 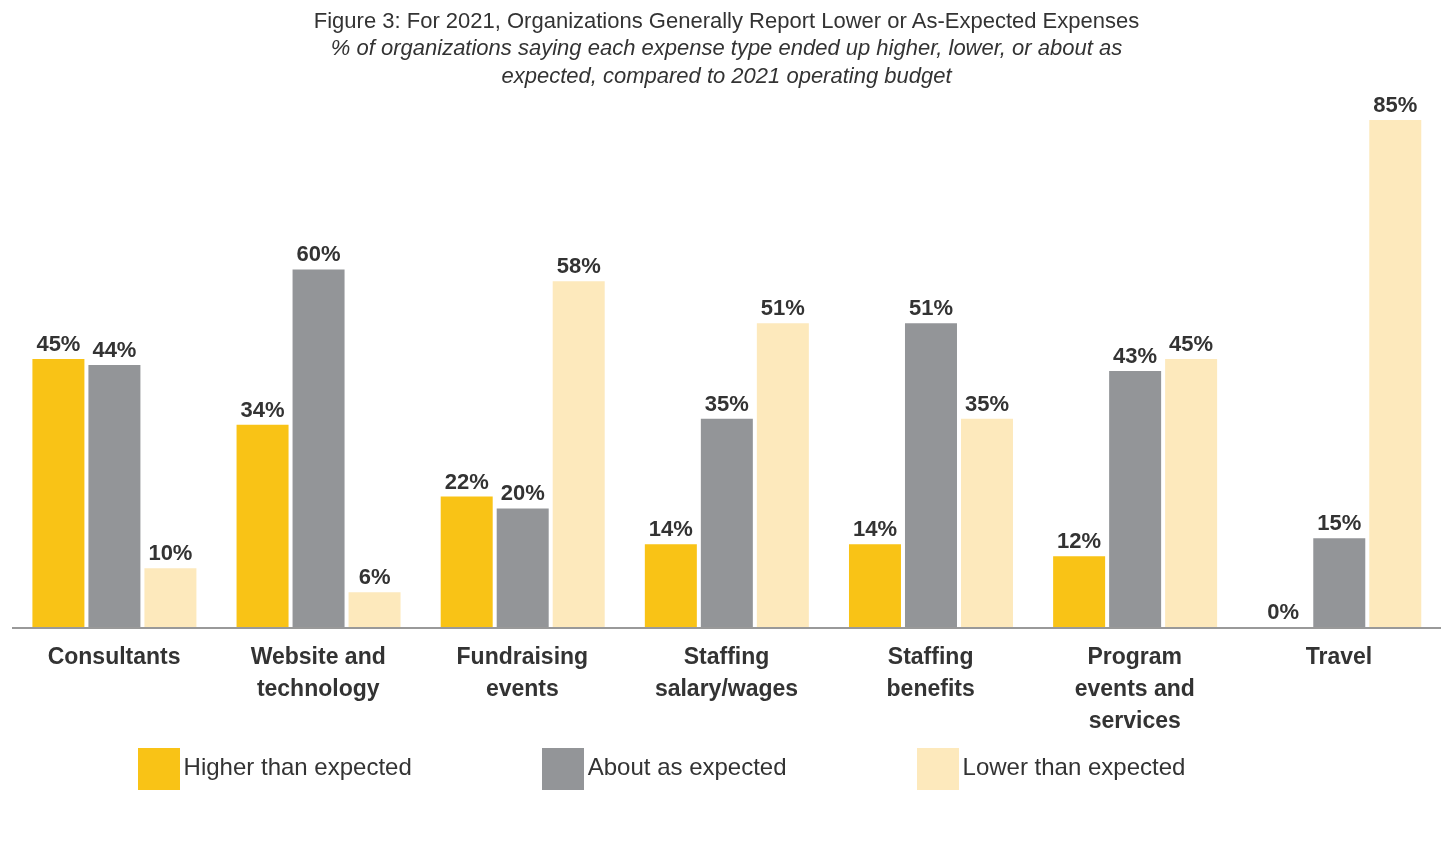 What do you see at coordinates (522, 493) in the screenshot?
I see `data-label: 20%` at bounding box center [522, 493].